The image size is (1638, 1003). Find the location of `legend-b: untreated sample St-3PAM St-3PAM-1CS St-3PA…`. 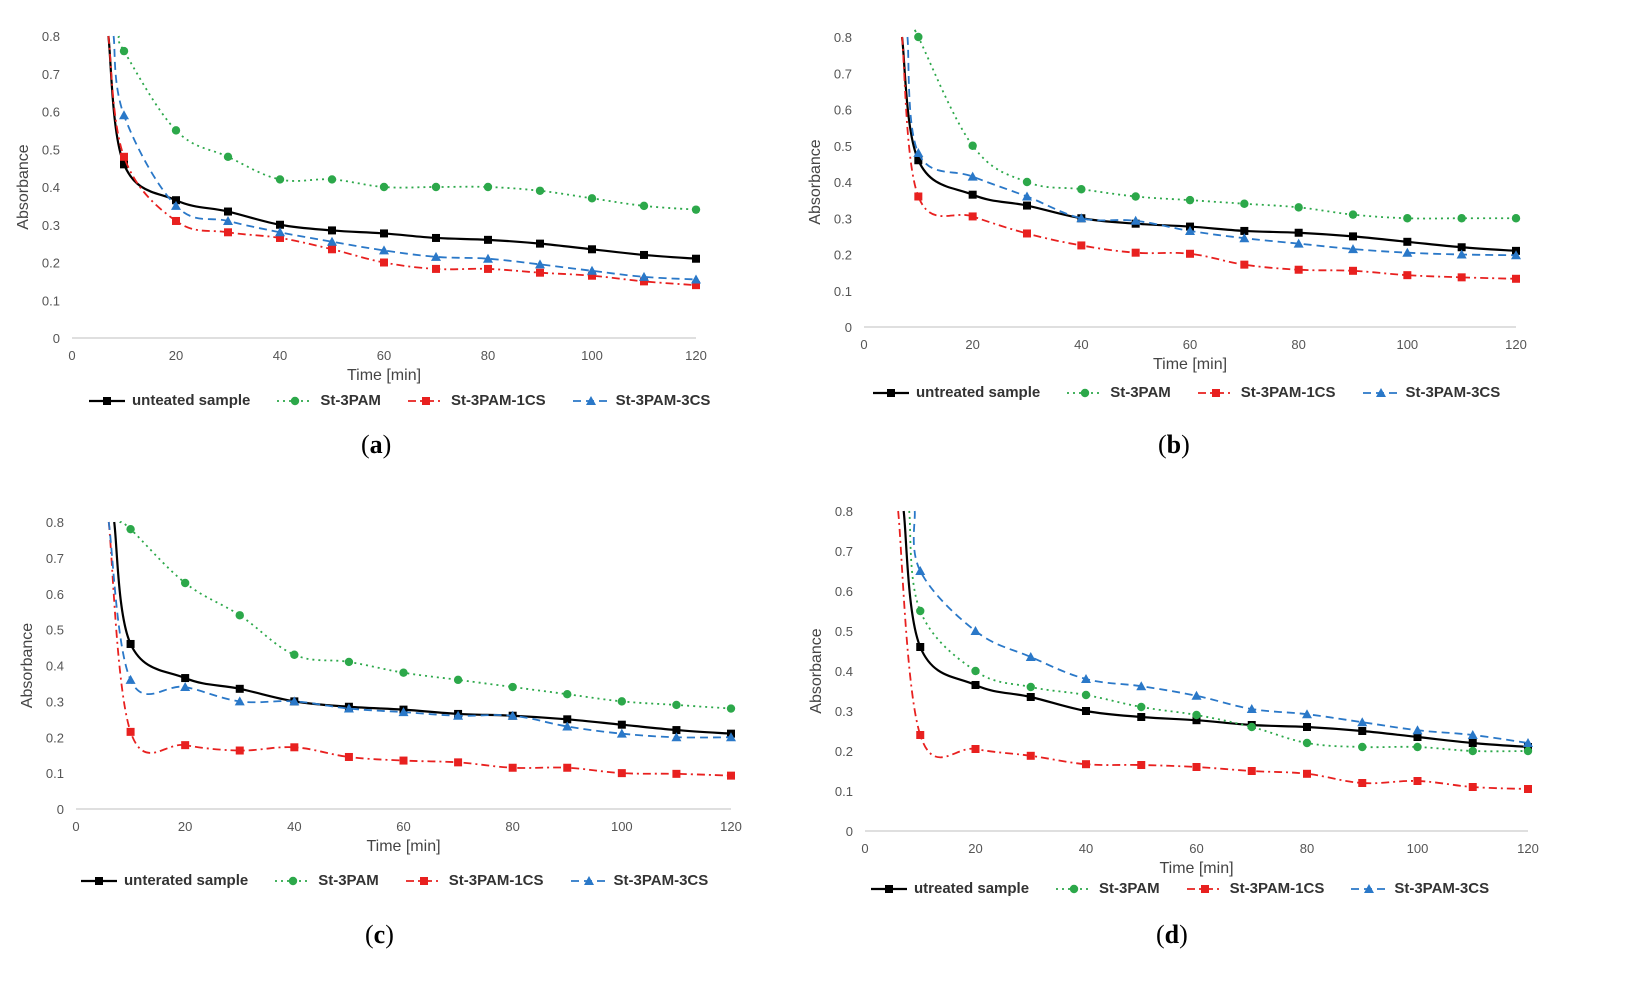

legend-b: untreated sample St-3PAM St-3PAM-1CS St-3PA… is located at coordinates (1199, 392).